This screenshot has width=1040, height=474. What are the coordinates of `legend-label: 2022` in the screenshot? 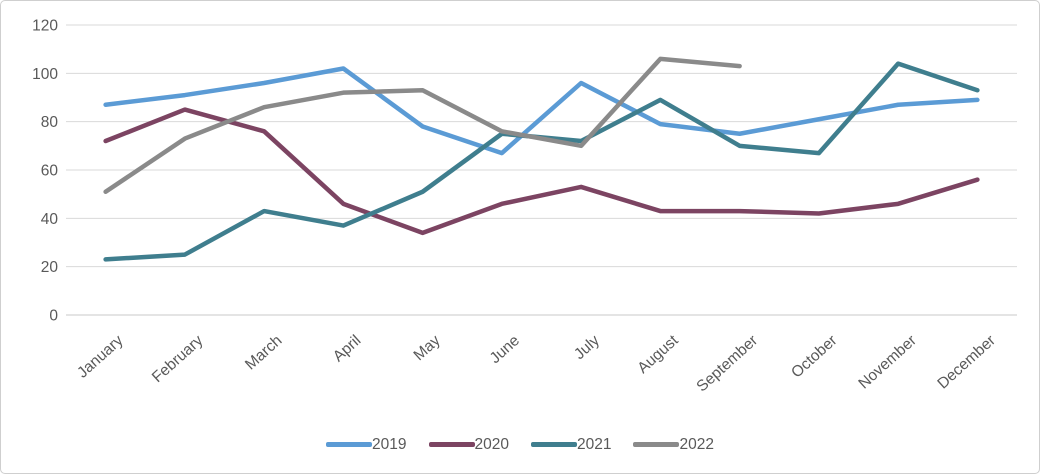 It's located at (696, 444).